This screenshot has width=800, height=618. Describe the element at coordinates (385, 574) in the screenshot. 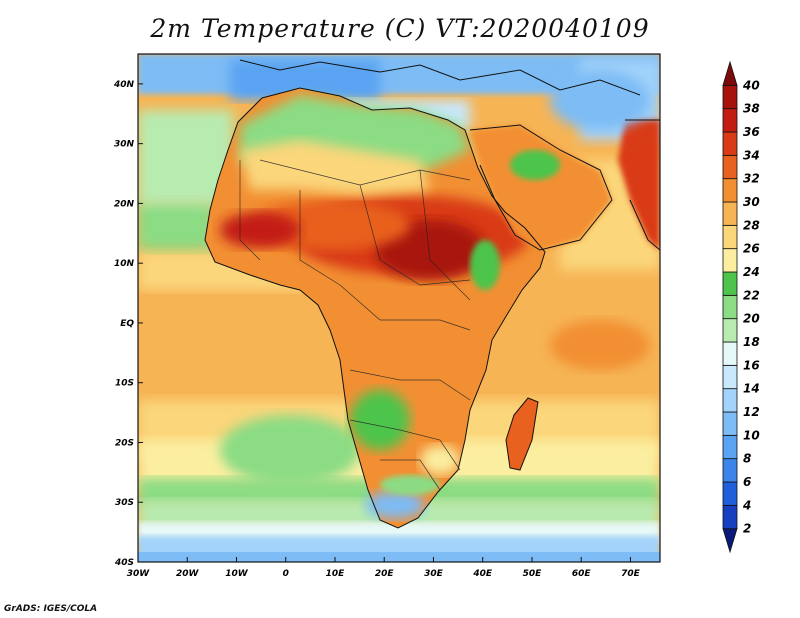

I see `lon-tick-label: 20E` at that location.